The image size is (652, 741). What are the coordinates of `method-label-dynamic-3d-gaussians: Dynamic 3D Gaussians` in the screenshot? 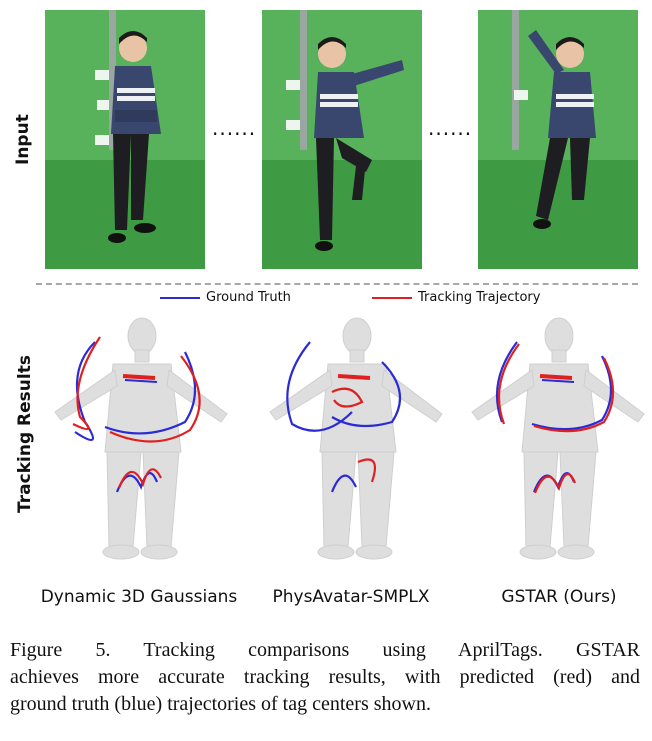 It's located at (139, 597).